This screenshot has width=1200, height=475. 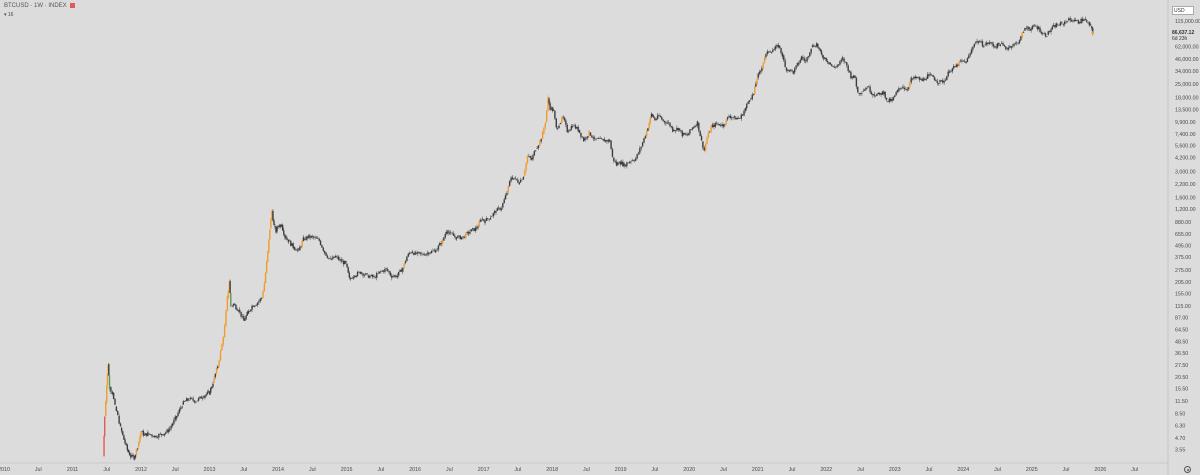 I want to click on y-tick-label: 48.50, so click(x=1181, y=343).